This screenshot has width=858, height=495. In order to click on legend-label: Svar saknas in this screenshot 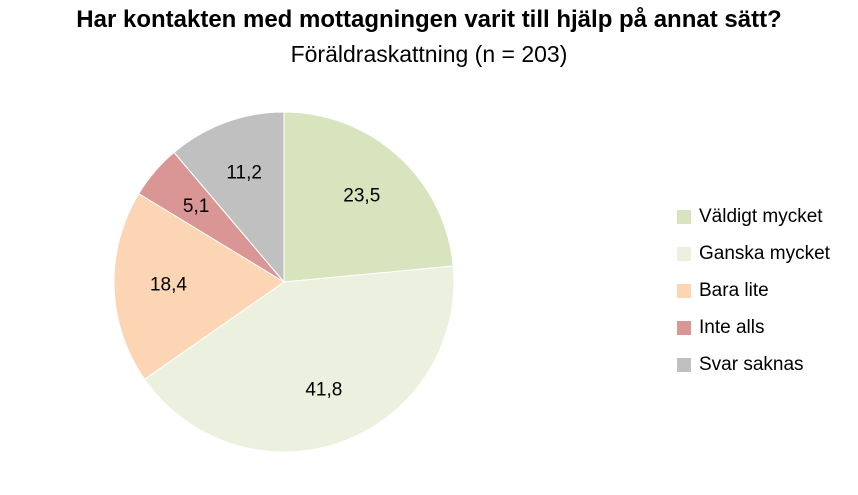, I will do `click(751, 364)`.